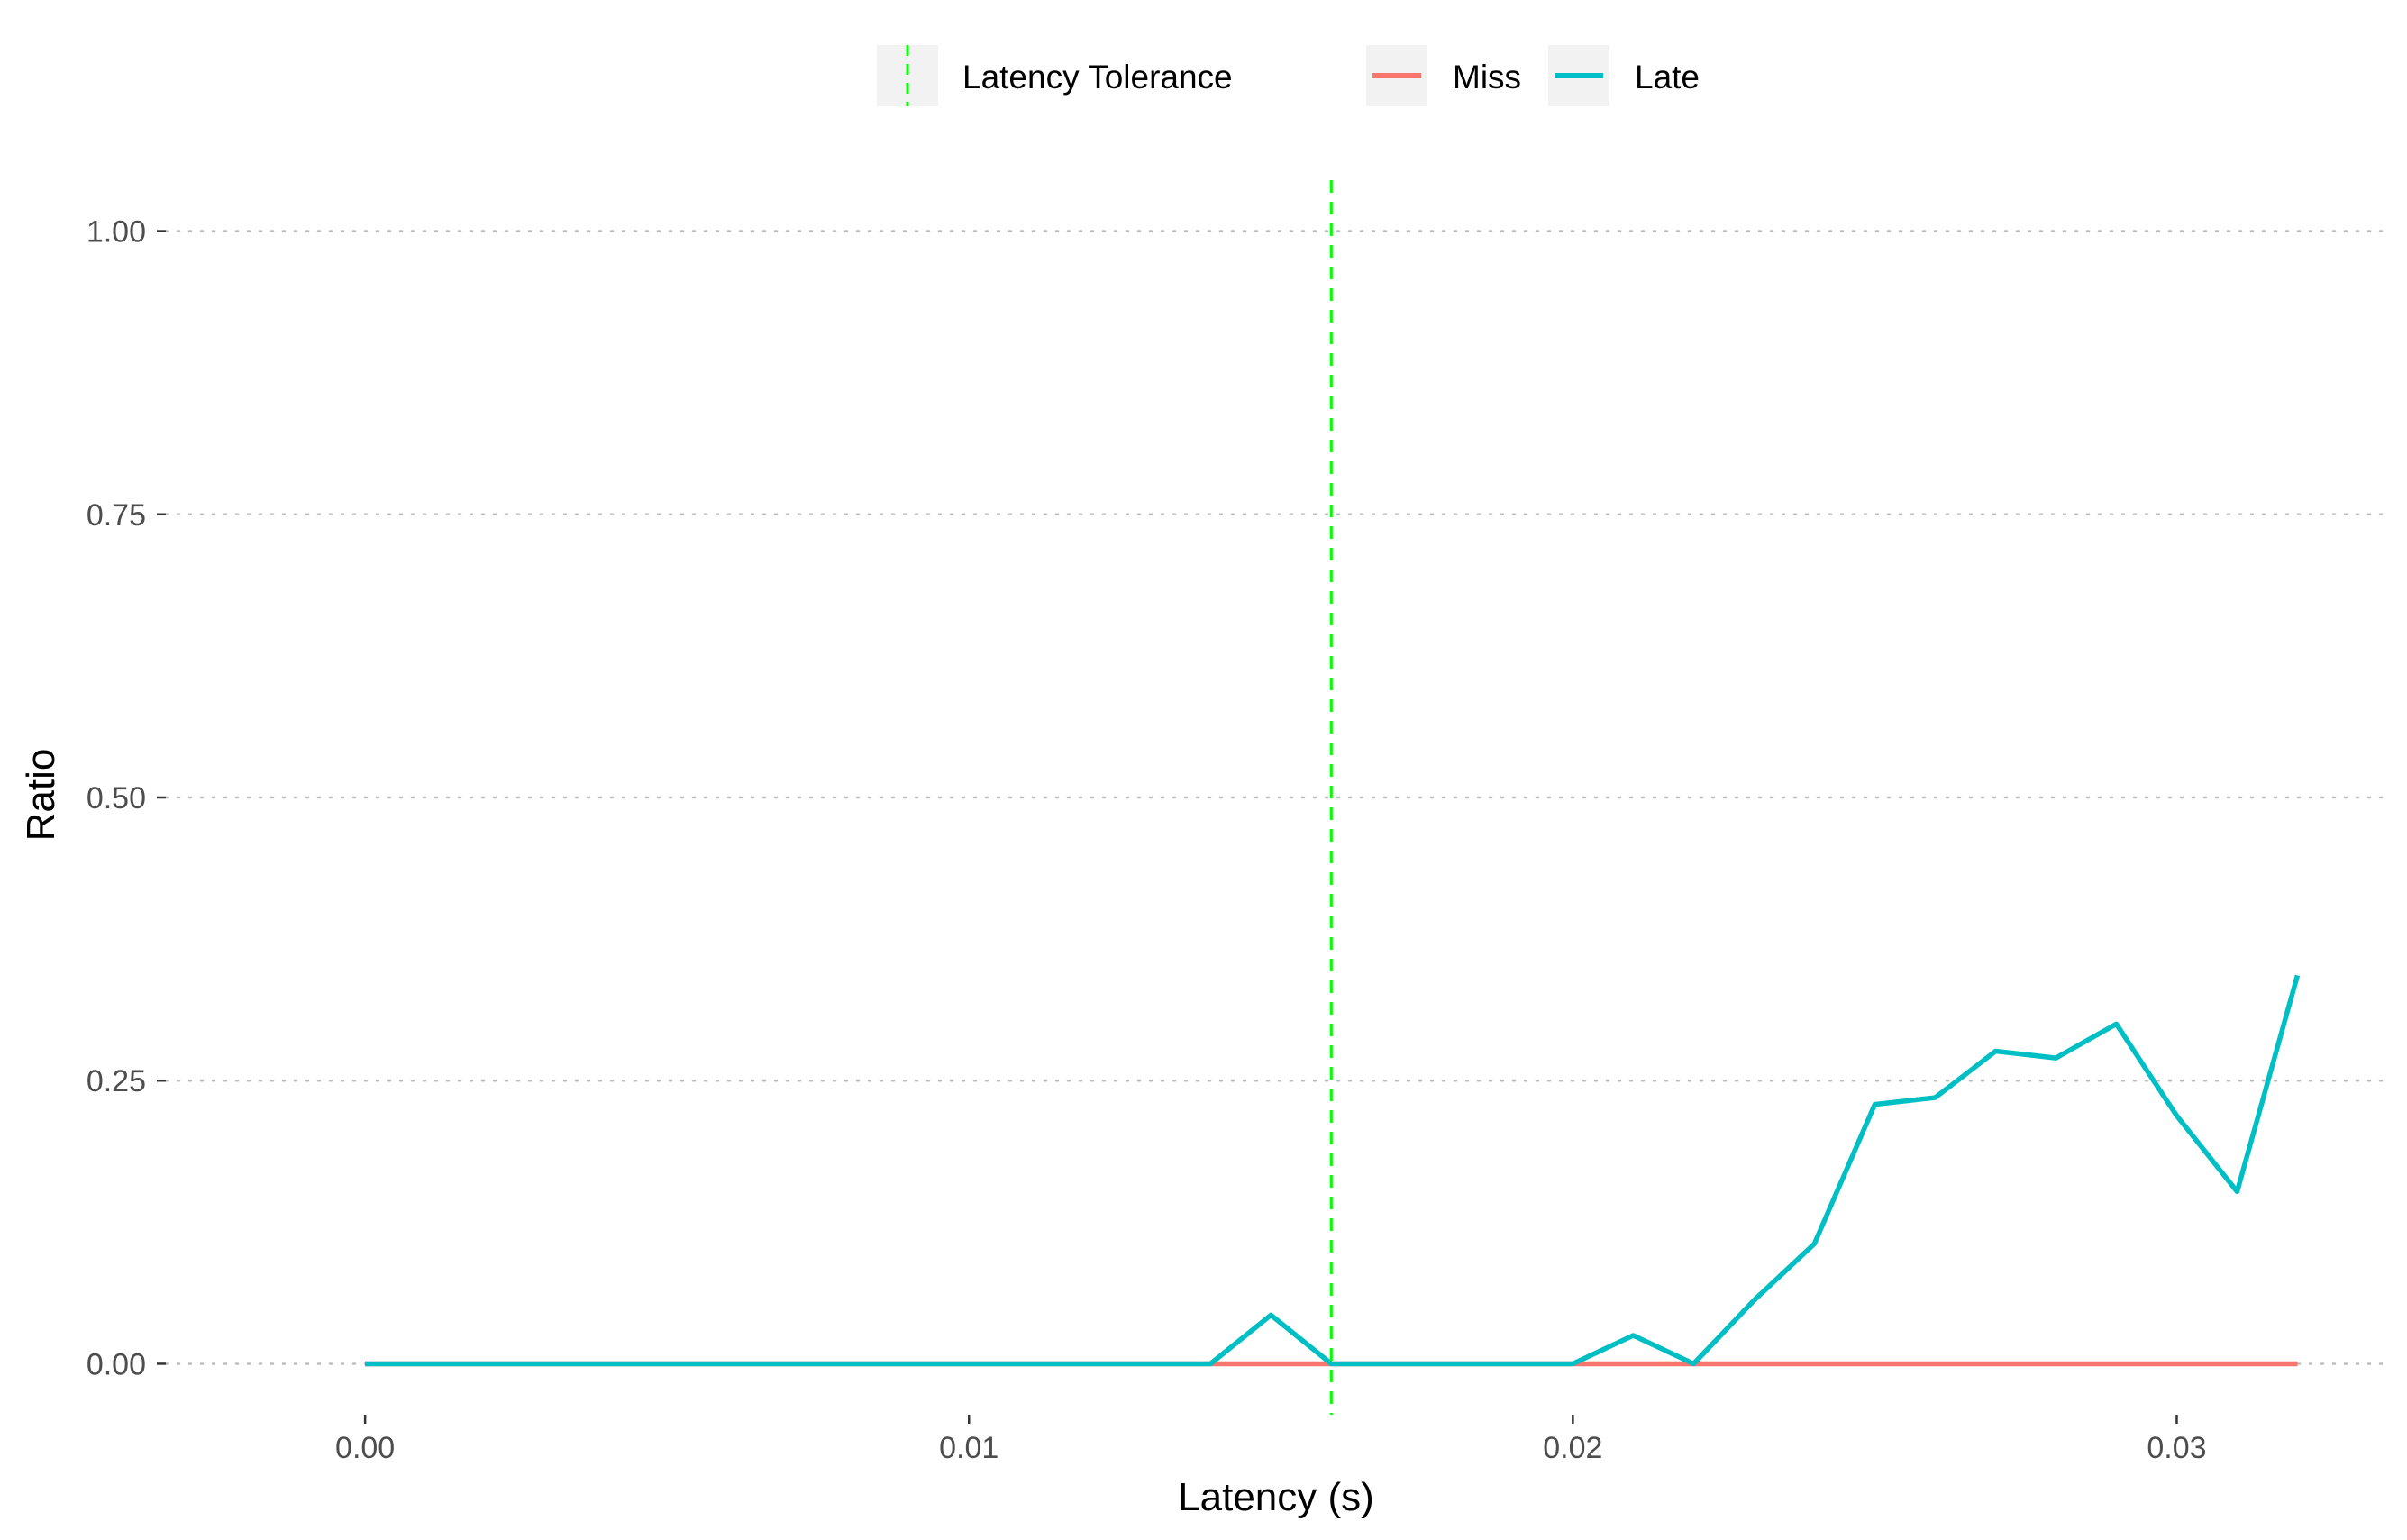  I want to click on x-tick-label: 0.03, so click(2176, 1448).